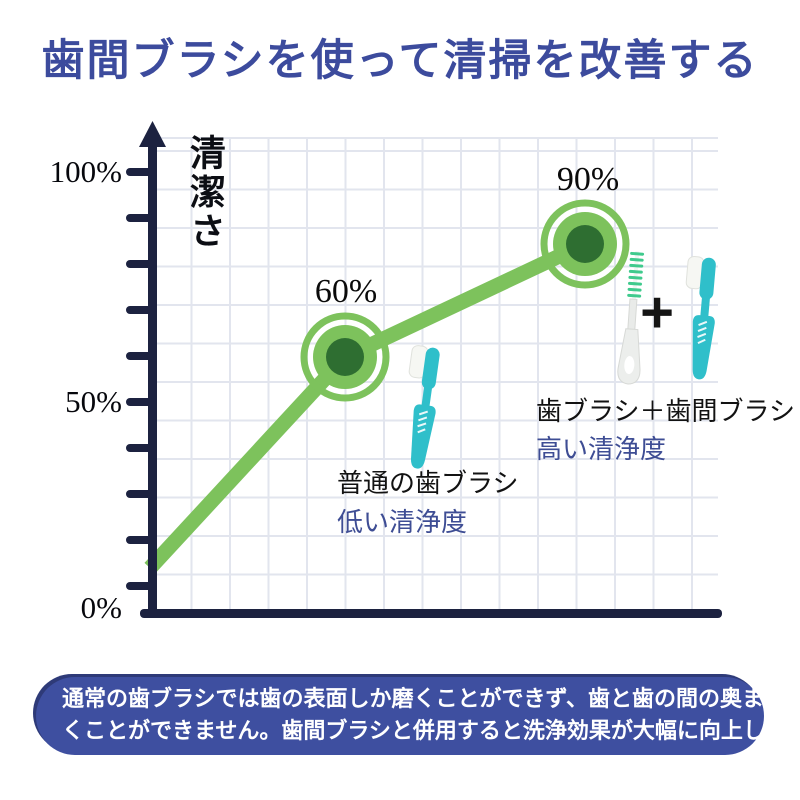 The image size is (800, 800). What do you see at coordinates (588, 179) in the screenshot?
I see `value-label-90: 90%` at bounding box center [588, 179].